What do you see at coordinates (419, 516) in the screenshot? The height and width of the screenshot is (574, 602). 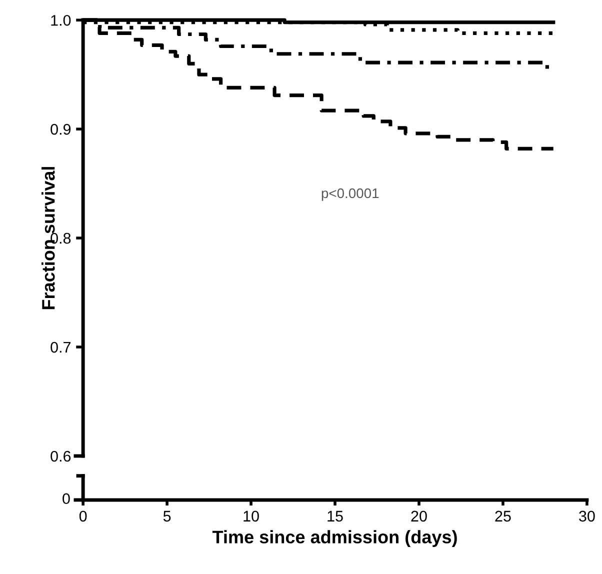 I see `x-tick-label: 20` at bounding box center [419, 516].